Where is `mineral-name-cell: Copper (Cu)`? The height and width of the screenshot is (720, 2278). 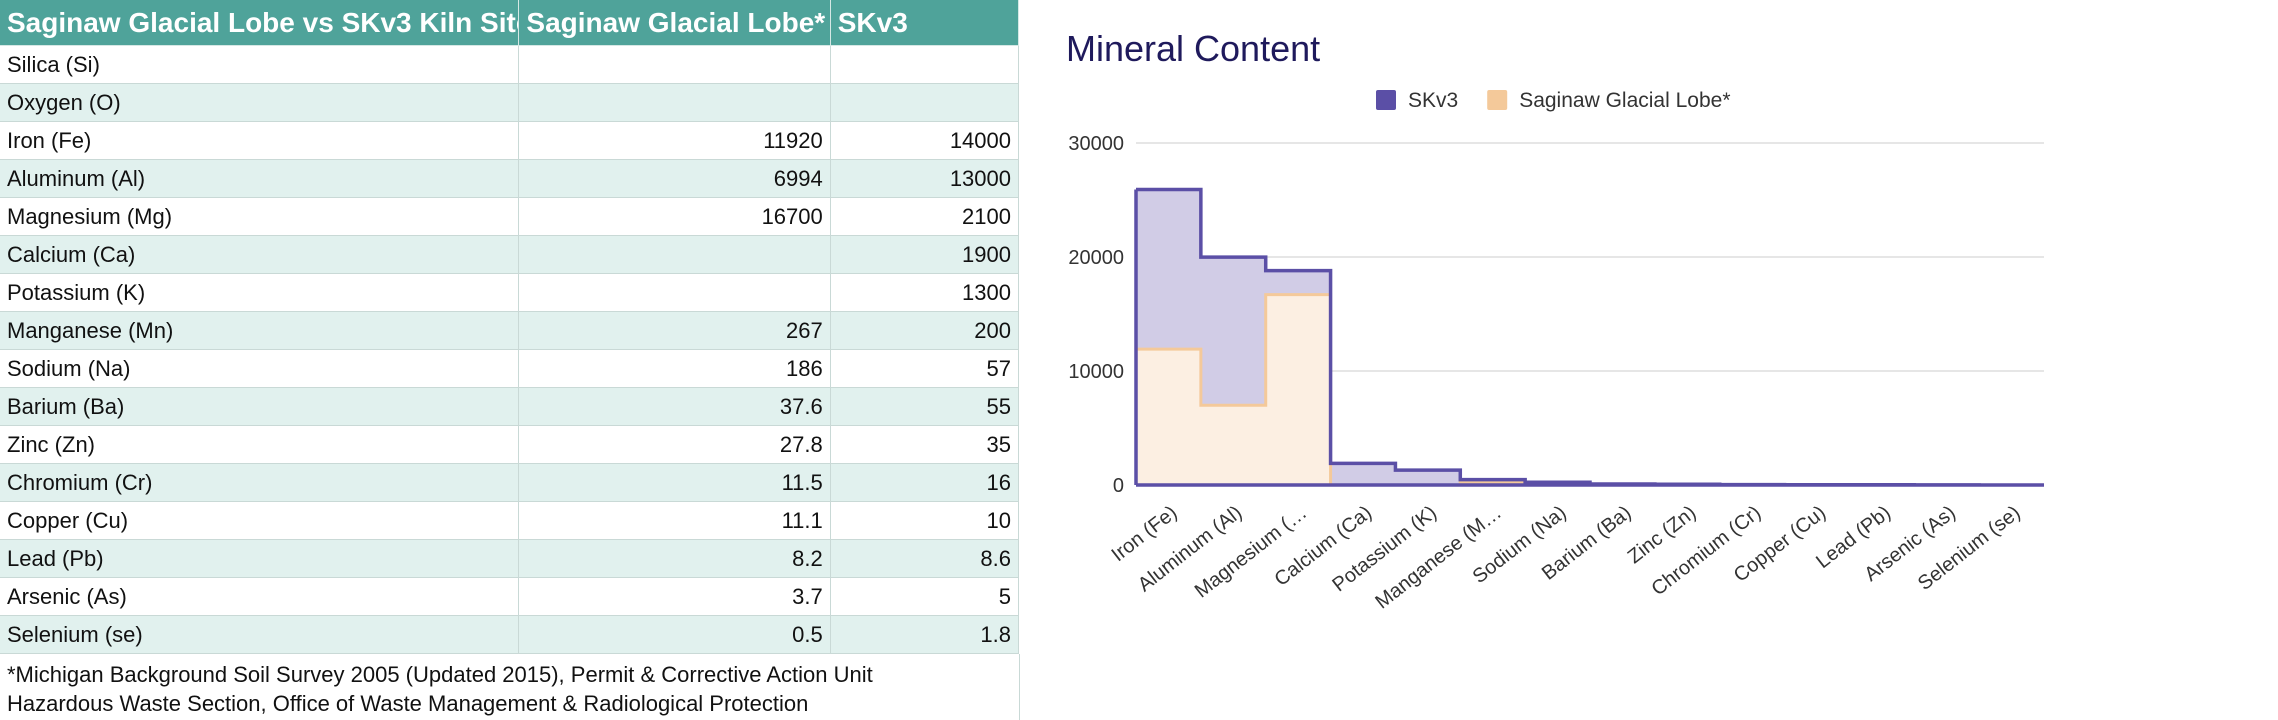
mineral-name-cell: Copper (Cu) is located at coordinates (260, 520).